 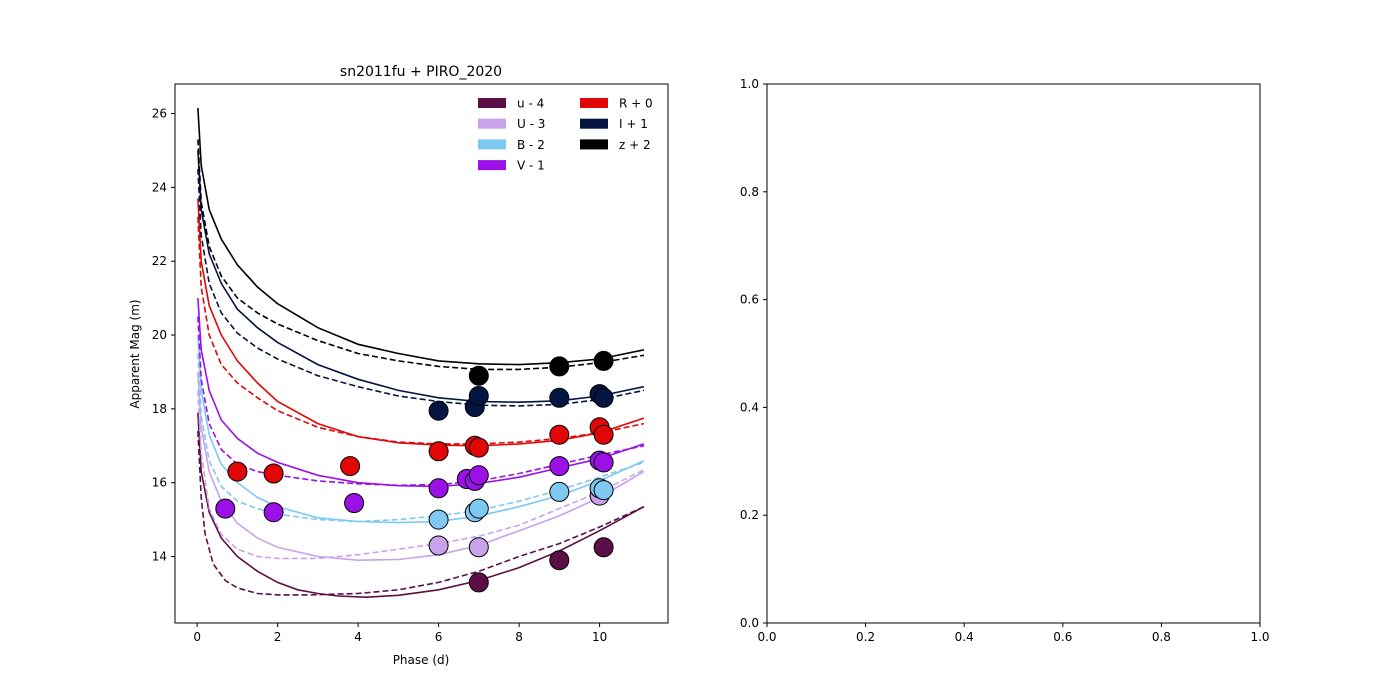 I want to click on left-x-tick-label: 2, so click(x=278, y=637).